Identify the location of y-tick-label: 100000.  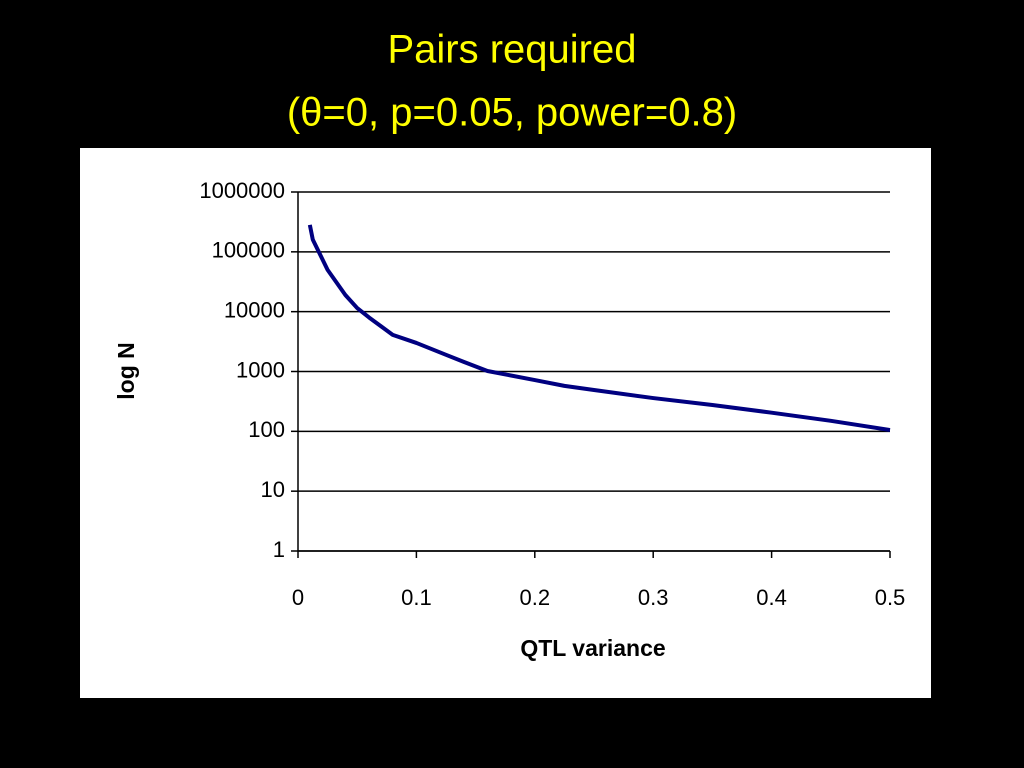
(248, 250).